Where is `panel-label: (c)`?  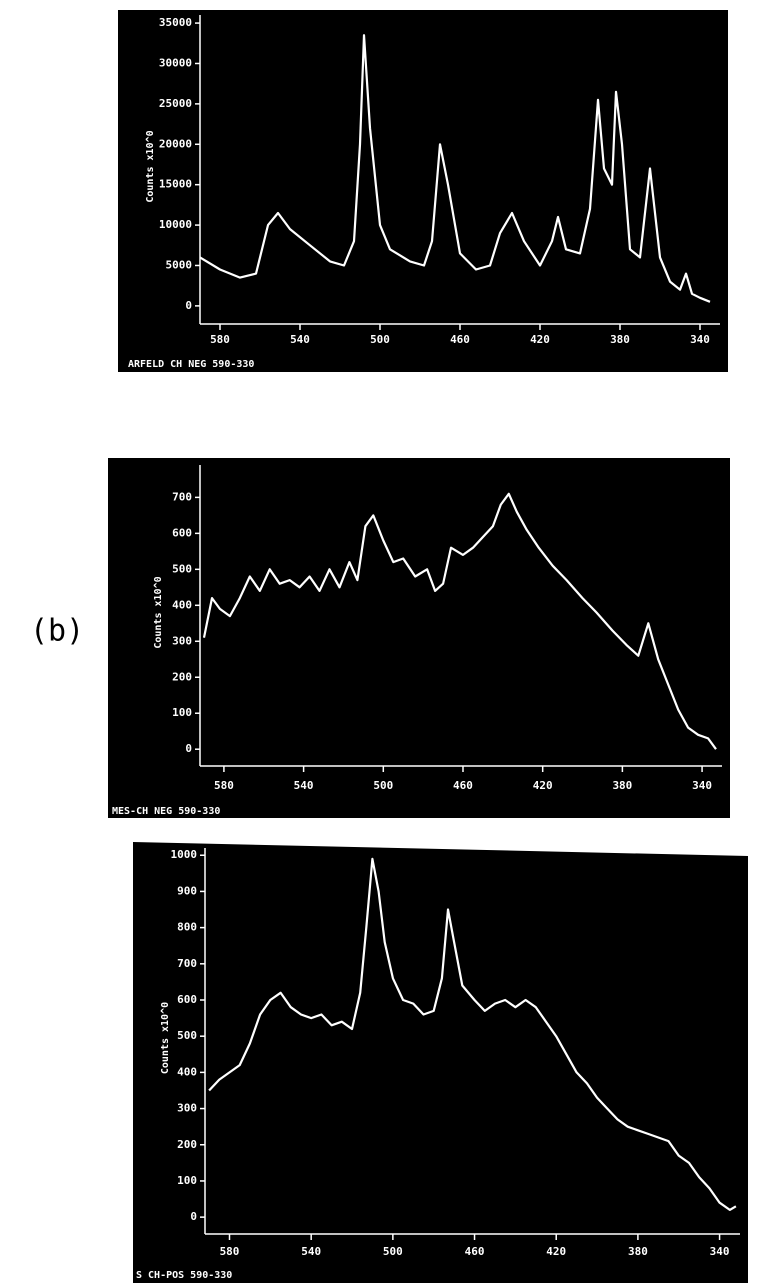 panel-label: (c) is located at coordinates (387, 1029).